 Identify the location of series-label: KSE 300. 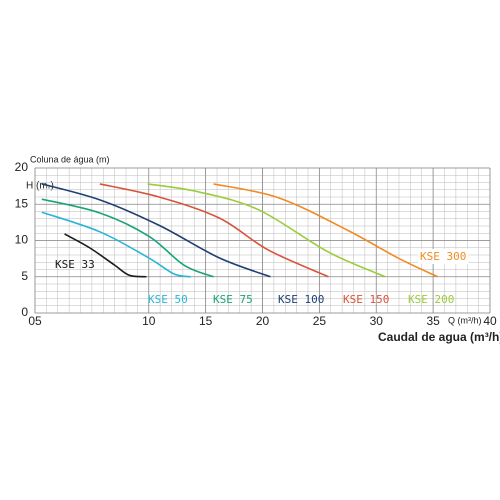
(443, 256).